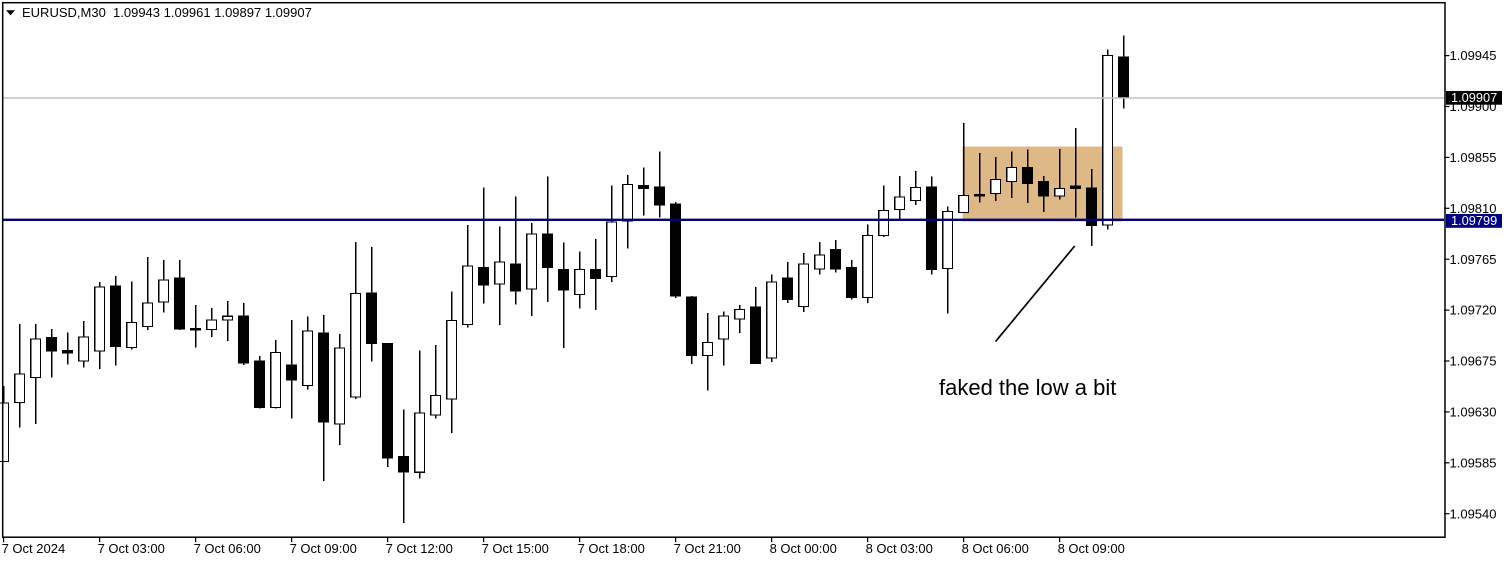  What do you see at coordinates (1473, 55) in the screenshot?
I see `svg-text: 1.09945` at bounding box center [1473, 55].